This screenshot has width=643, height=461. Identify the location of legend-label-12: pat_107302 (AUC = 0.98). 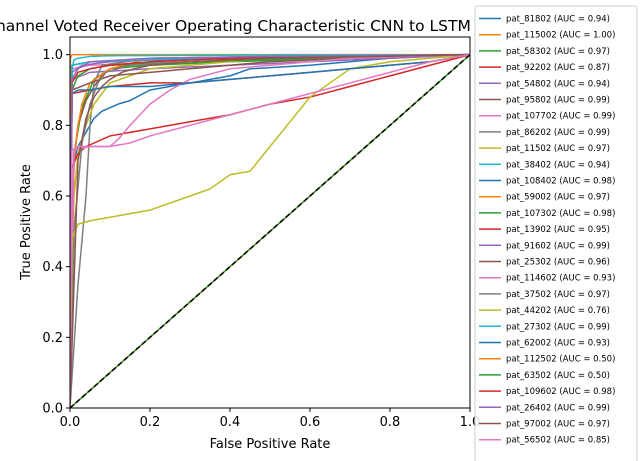
(560, 214).